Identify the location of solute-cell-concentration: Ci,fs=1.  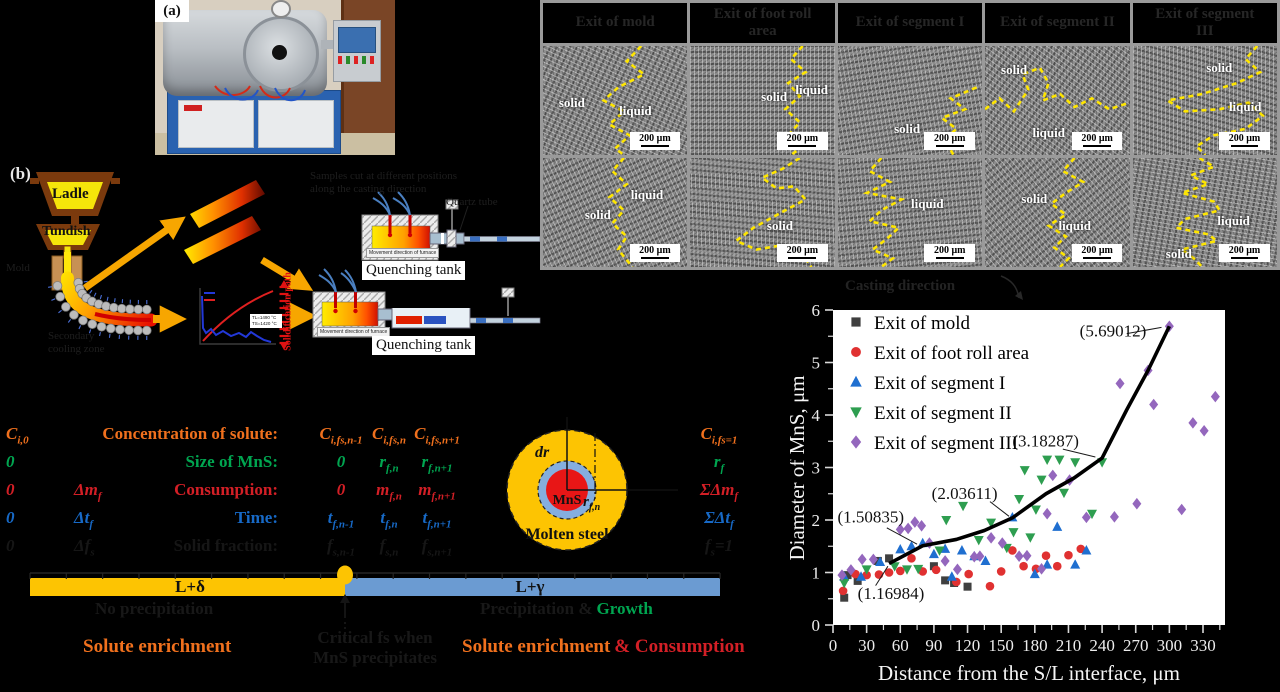
(719, 435).